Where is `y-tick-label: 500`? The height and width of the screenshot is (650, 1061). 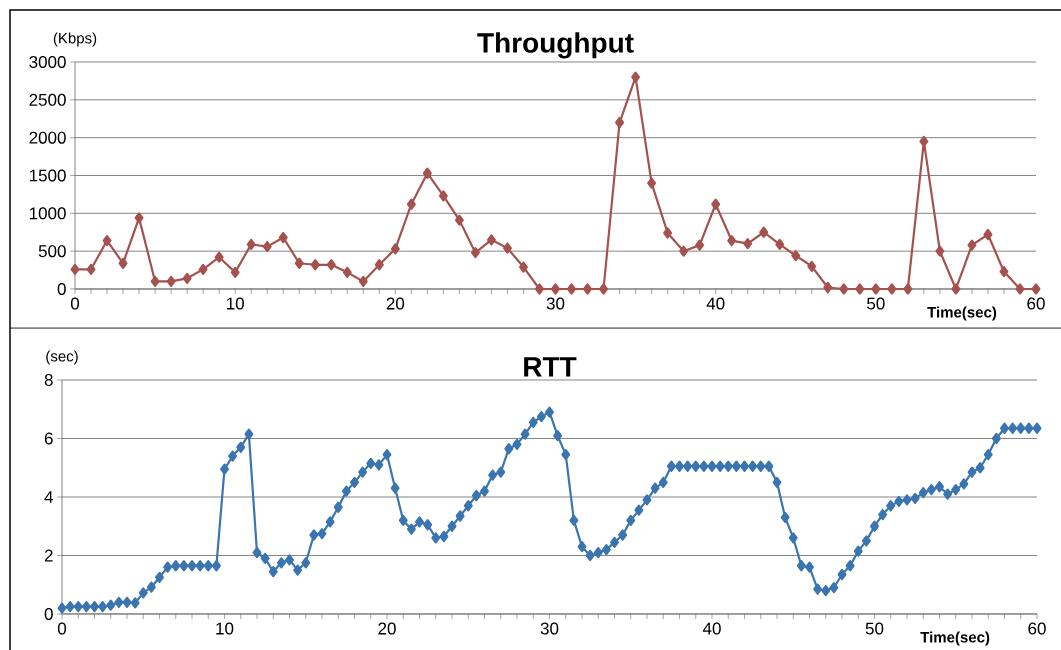
y-tick-label: 500 is located at coordinates (52, 251).